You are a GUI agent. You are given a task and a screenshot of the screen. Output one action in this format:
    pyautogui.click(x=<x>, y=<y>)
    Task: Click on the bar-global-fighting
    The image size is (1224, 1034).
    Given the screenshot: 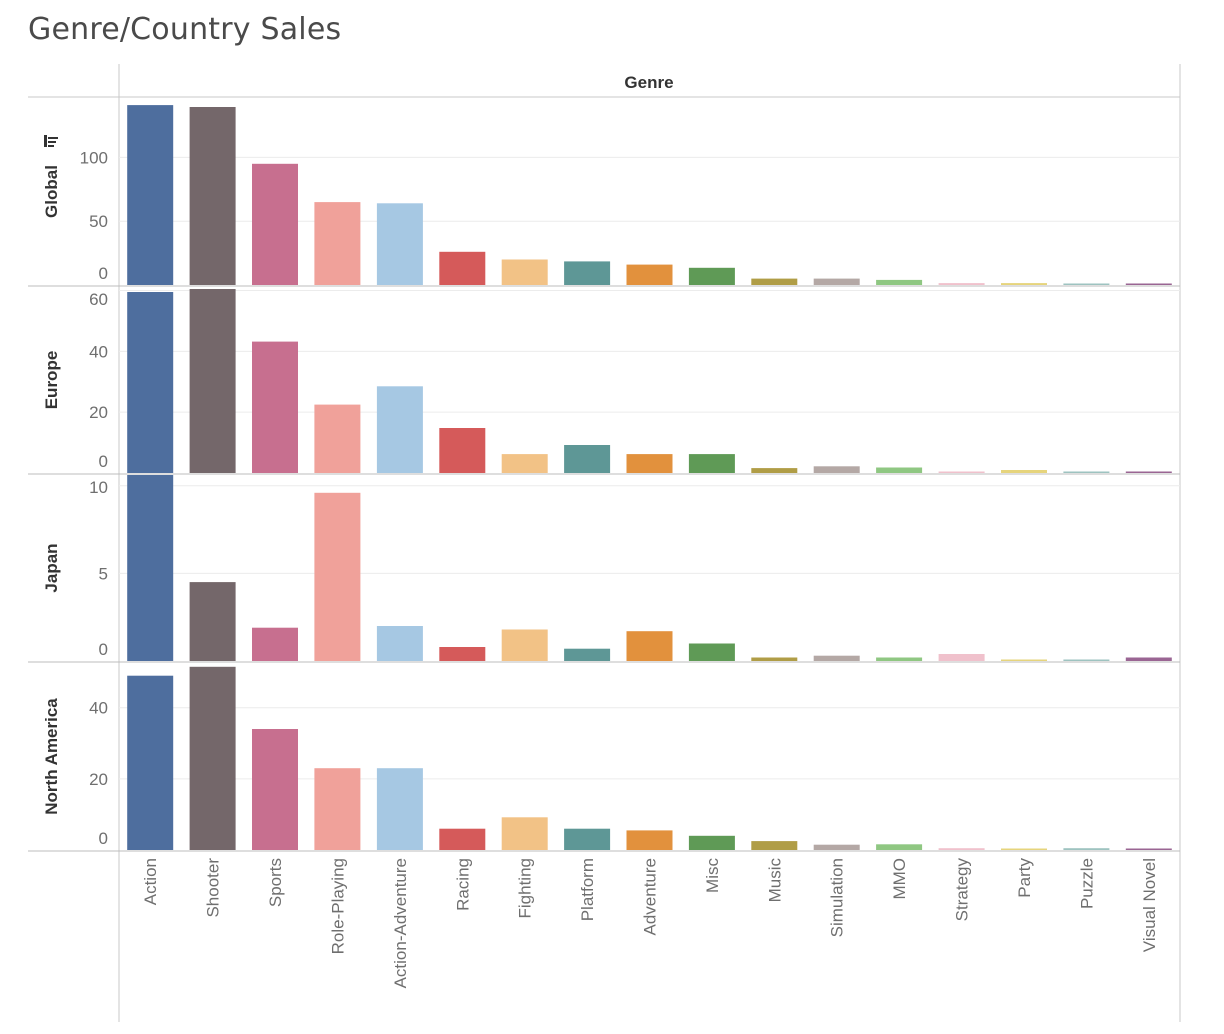 What is the action you would take?
    pyautogui.click(x=524, y=272)
    